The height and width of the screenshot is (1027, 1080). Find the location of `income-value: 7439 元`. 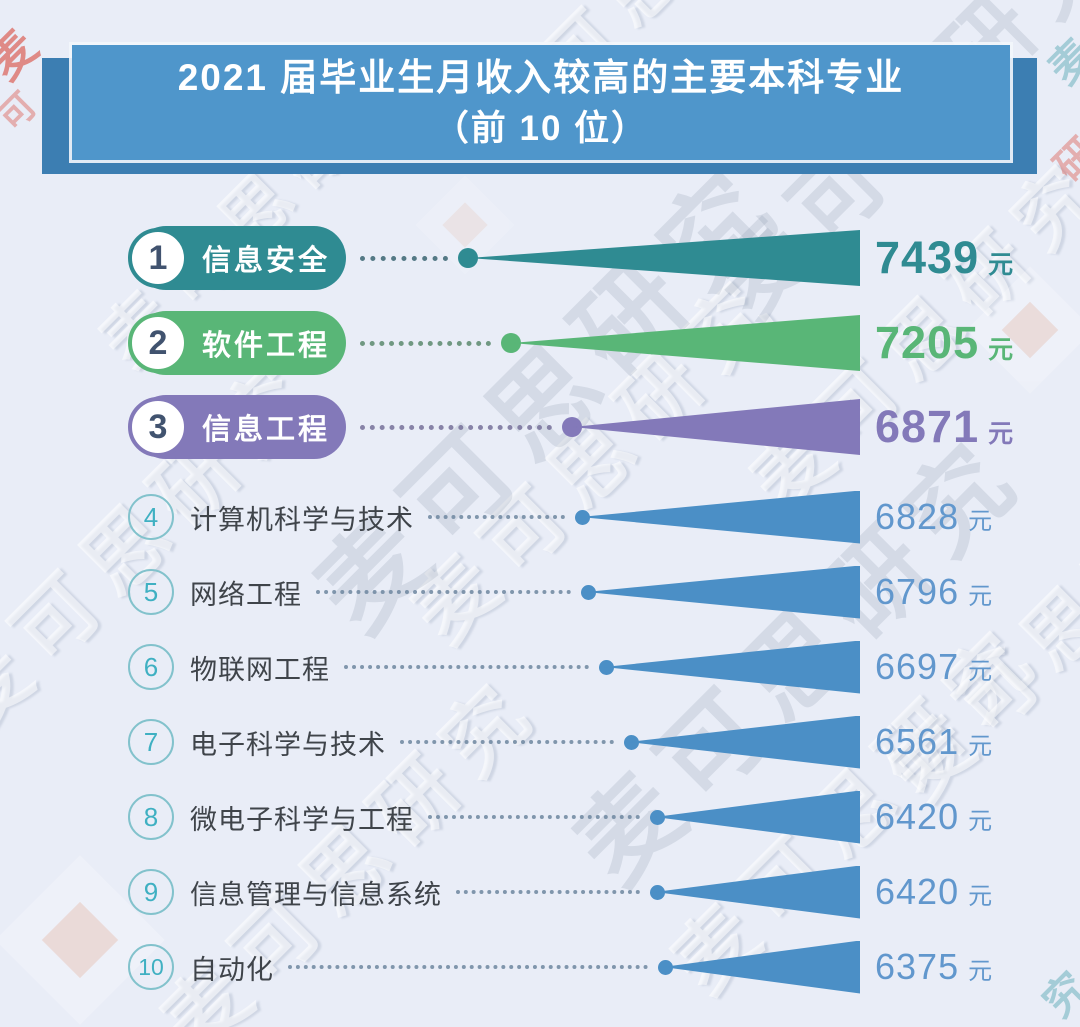

income-value: 7439 元 is located at coordinates (940, 258).